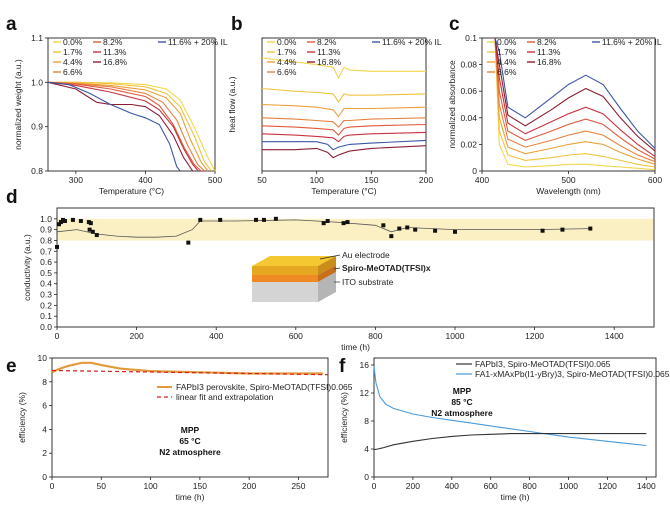 The image size is (670, 527). Describe the element at coordinates (468, 91) in the screenshot. I see `y-tick-label-c-3: 0.06` at that location.